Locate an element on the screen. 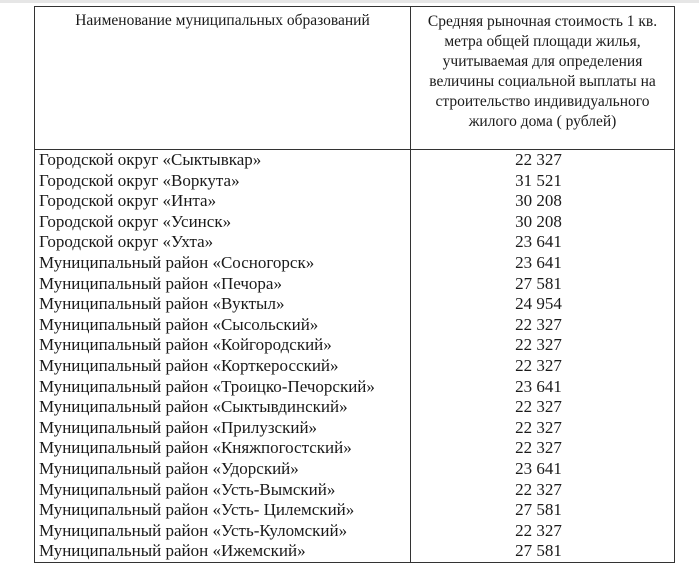  table-row: Городской округ «Воркута» 31 521 is located at coordinates (354, 181).